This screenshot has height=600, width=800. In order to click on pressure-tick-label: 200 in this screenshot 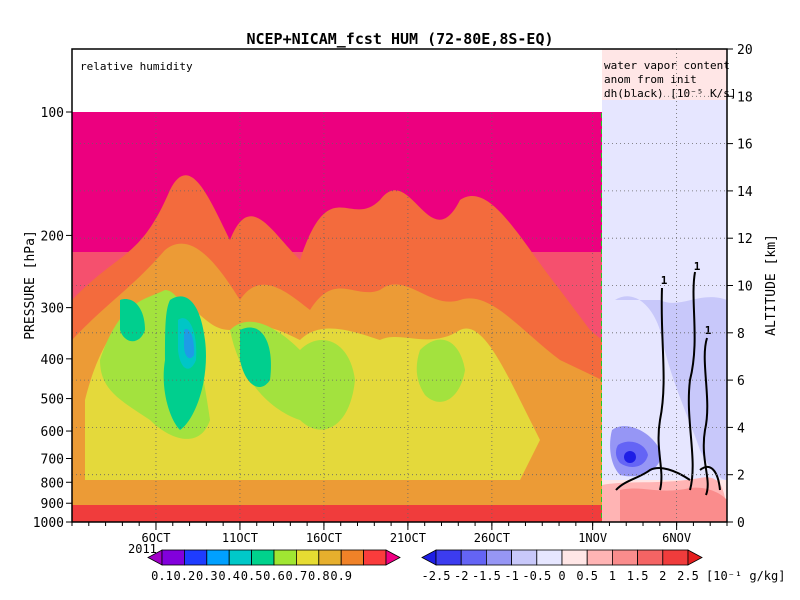, I will do `click(52, 236)`.